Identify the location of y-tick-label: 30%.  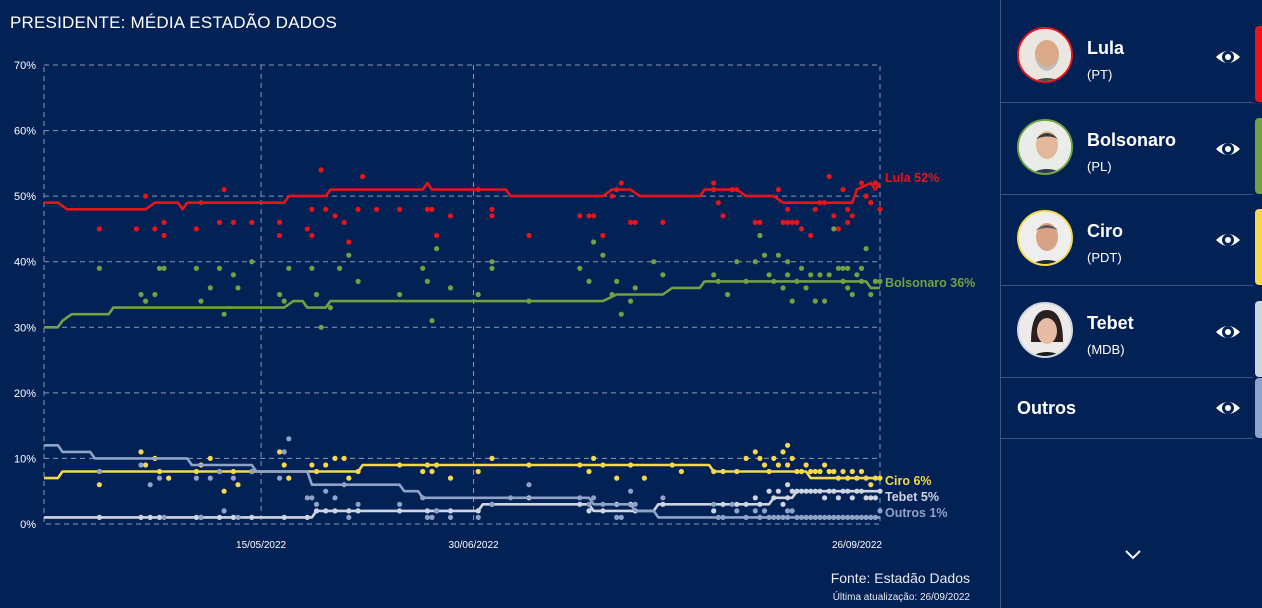
(25, 328).